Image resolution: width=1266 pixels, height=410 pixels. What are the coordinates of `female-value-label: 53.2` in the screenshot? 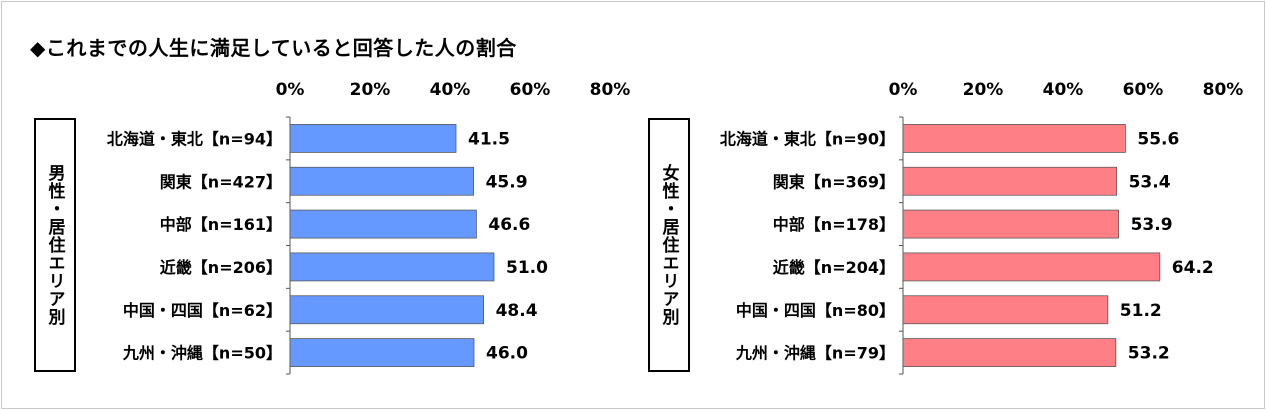 It's located at (1149, 354).